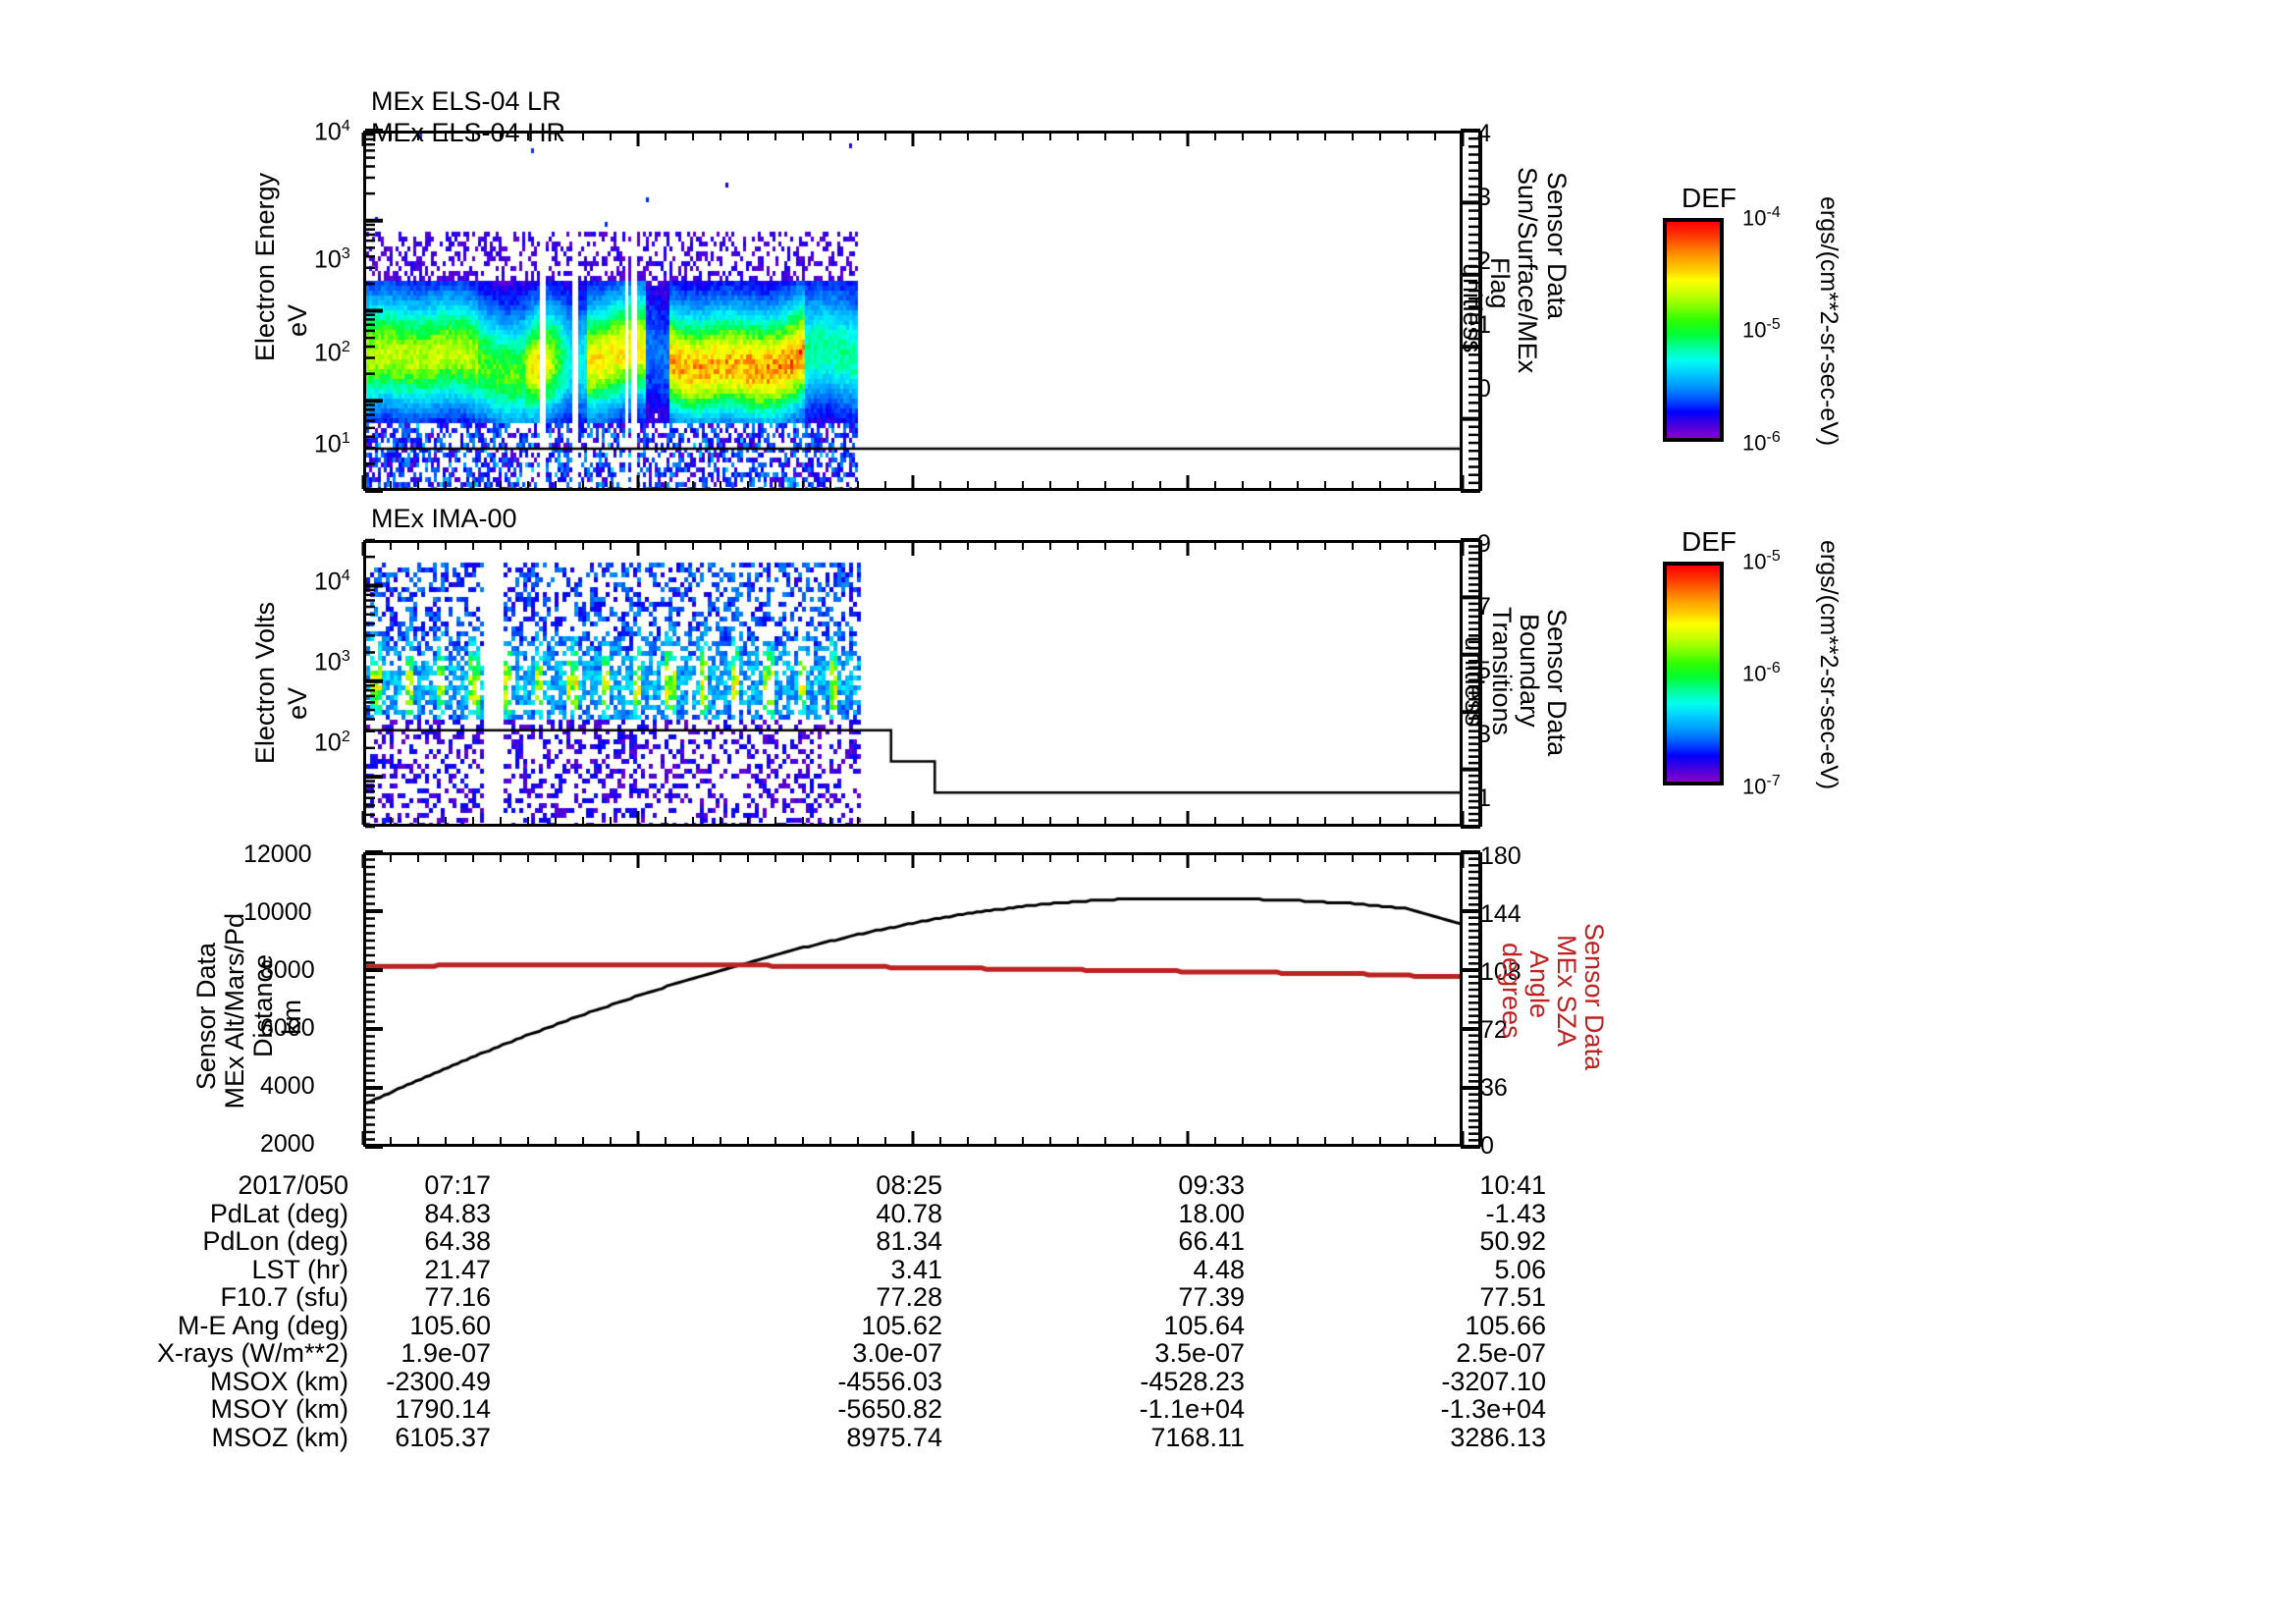 The height and width of the screenshot is (1623, 2296). What do you see at coordinates (909, 1213) in the screenshot?
I see `table-cell: 40.78` at bounding box center [909, 1213].